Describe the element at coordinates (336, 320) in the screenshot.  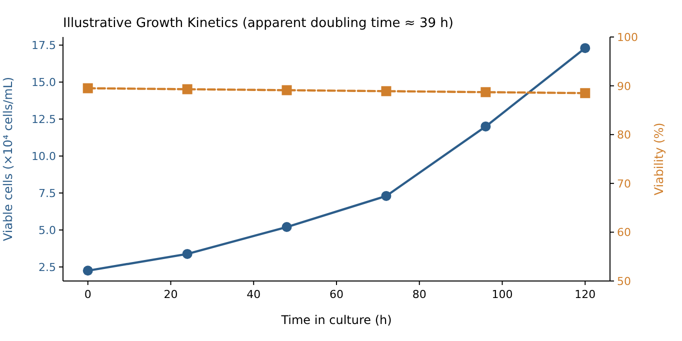
I see `x-axis-title: Time in culture (h)` at that location.